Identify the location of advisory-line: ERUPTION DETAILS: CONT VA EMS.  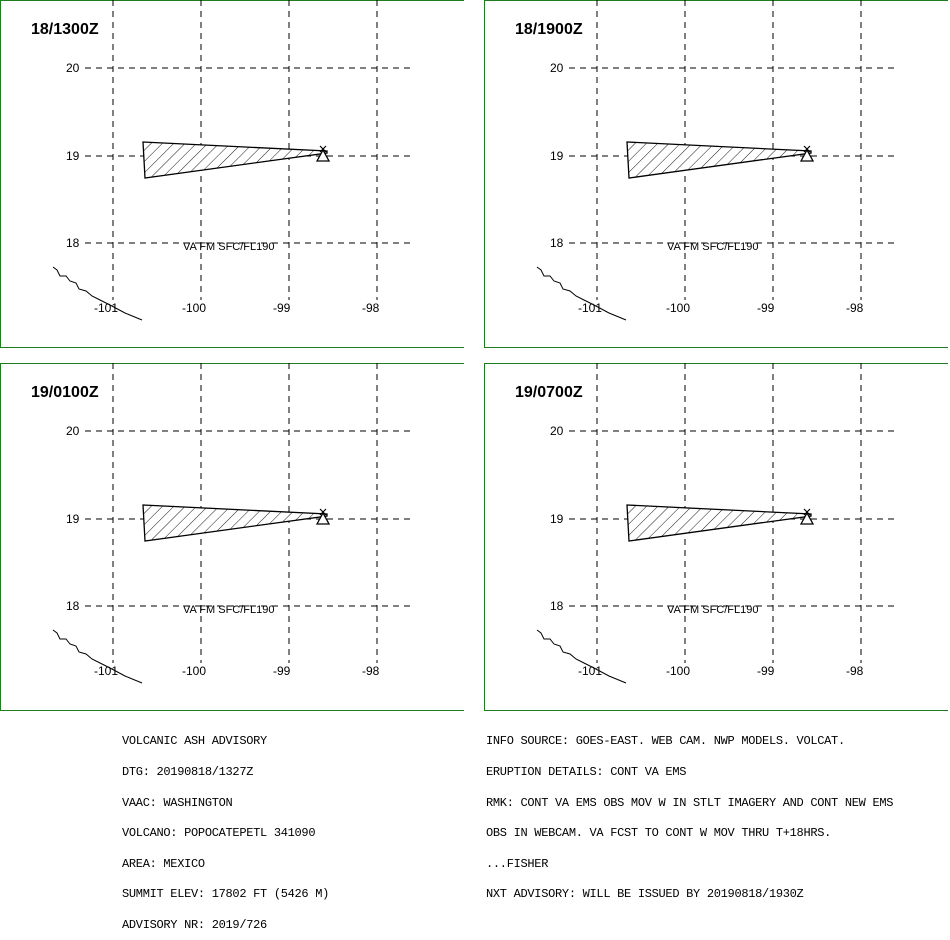
(586, 772).